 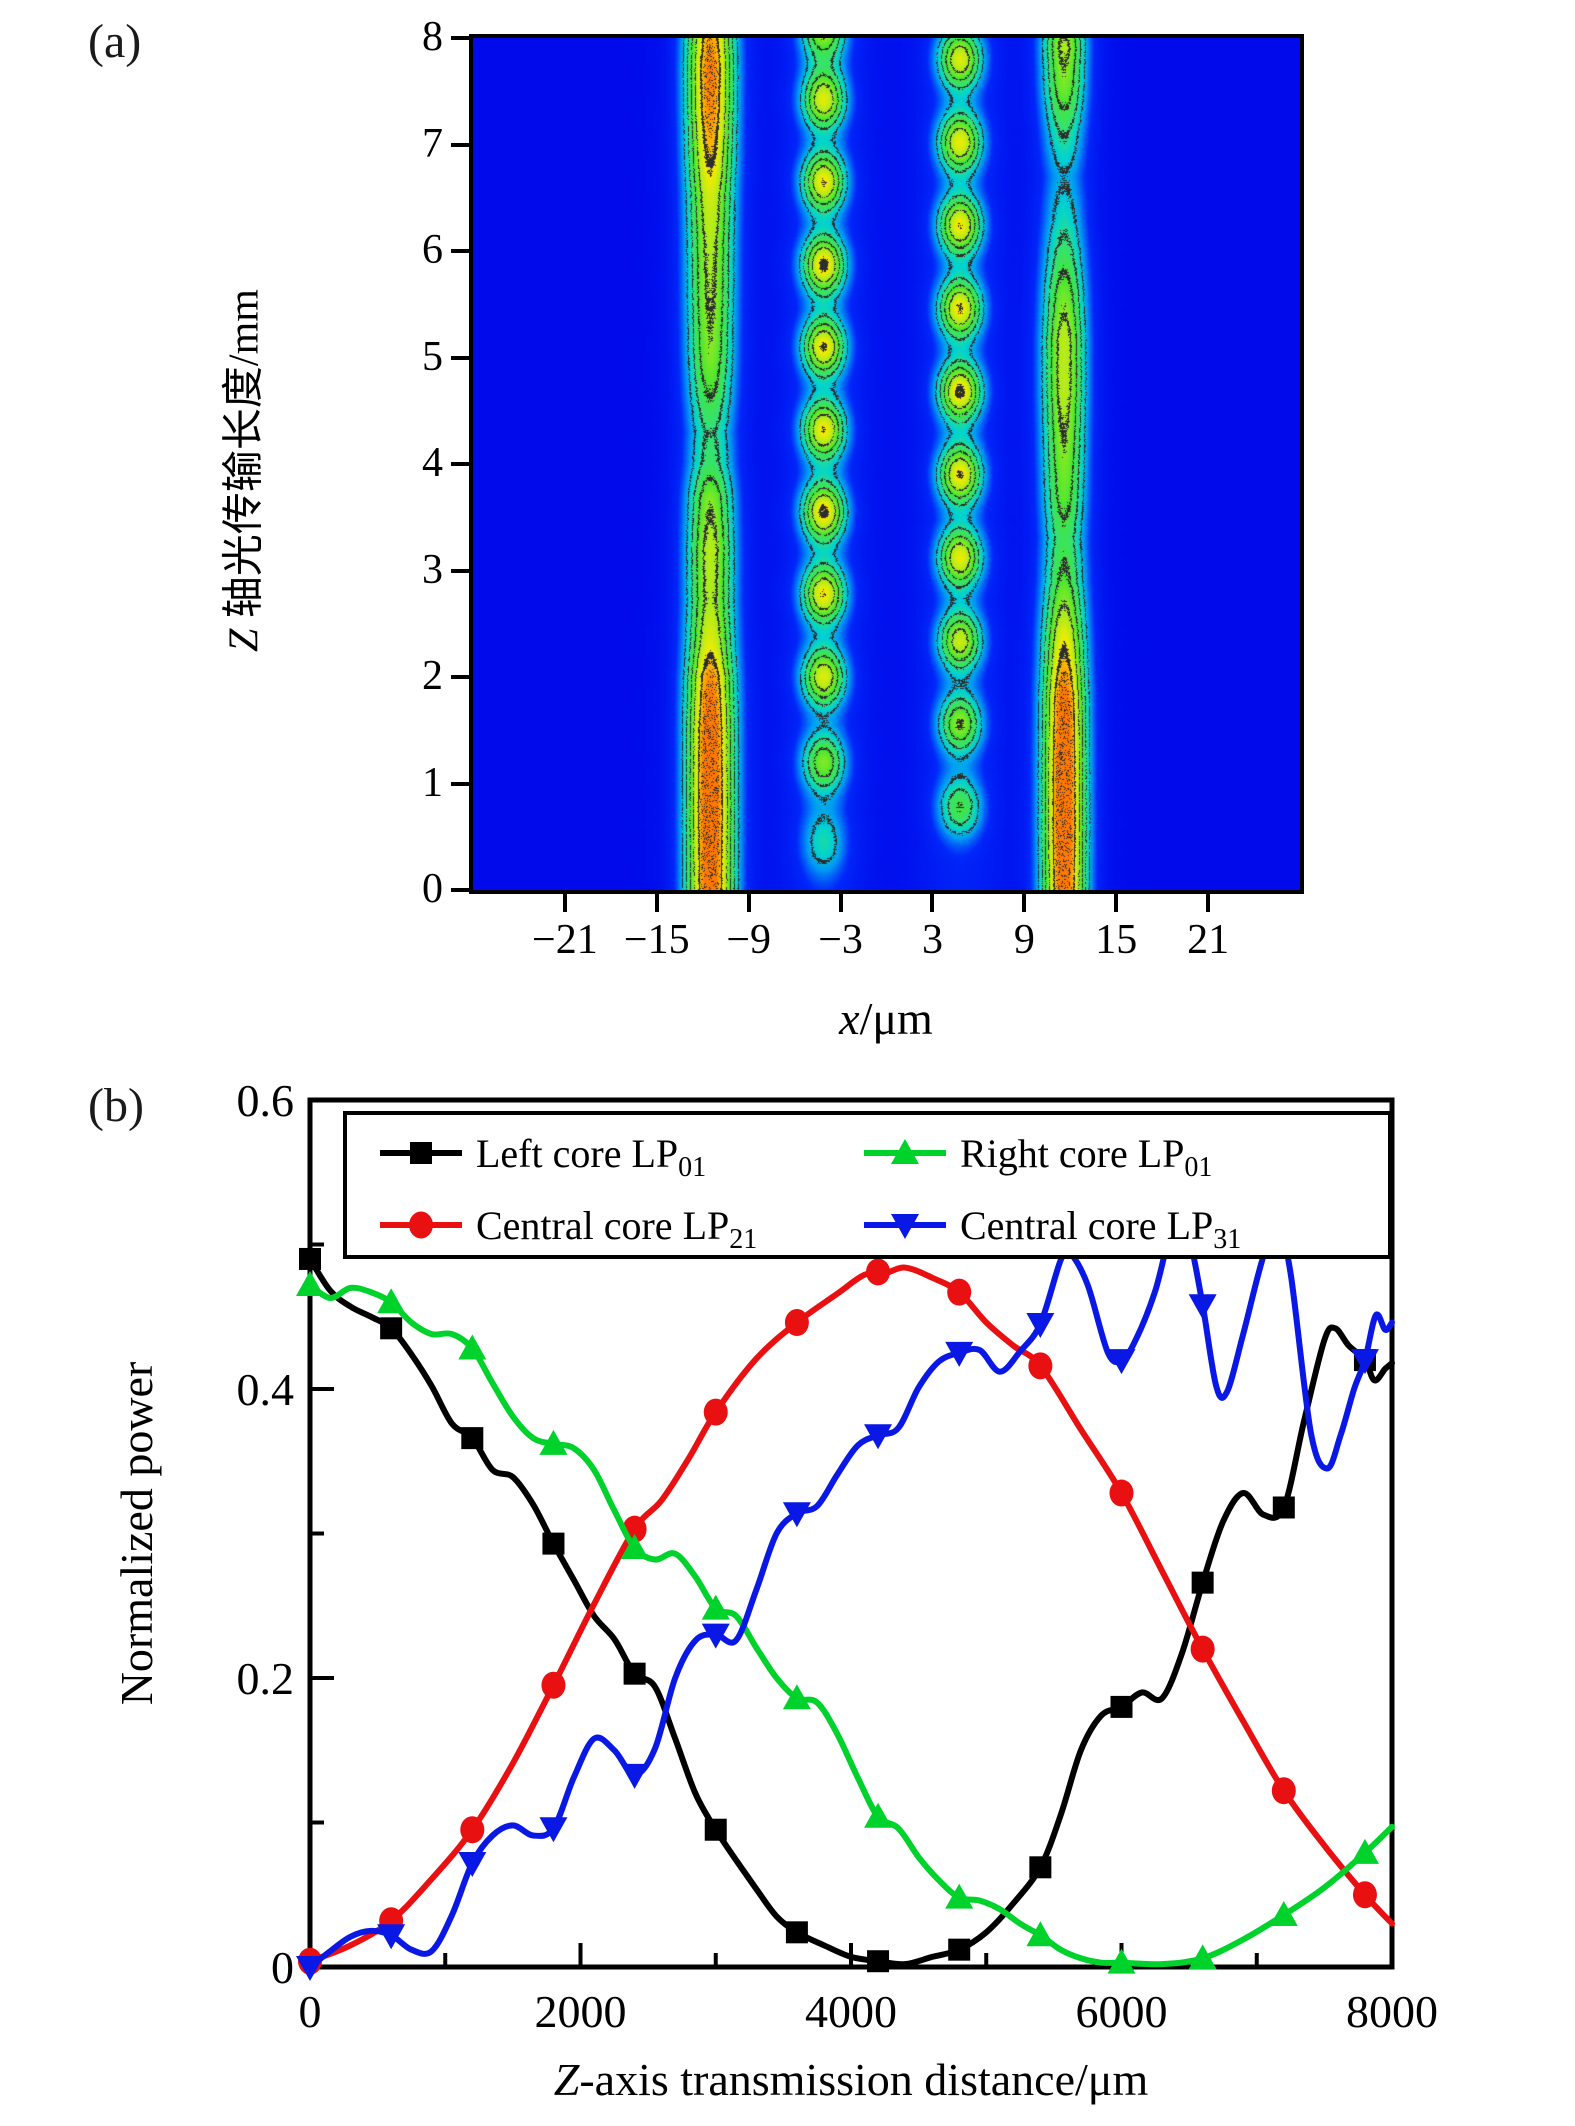 I want to click on panel-a-y-tick-label: 5, so click(x=432, y=356).